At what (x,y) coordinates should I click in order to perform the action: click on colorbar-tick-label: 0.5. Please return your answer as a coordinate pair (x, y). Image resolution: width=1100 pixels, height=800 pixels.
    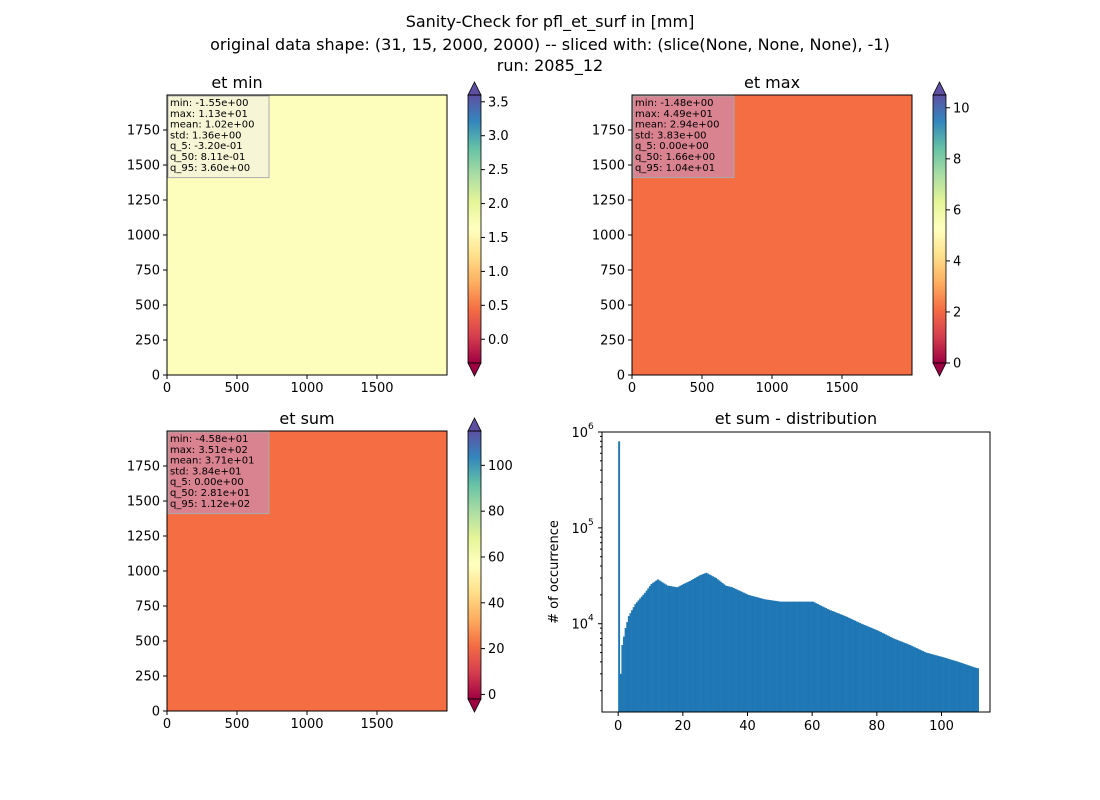
    Looking at the image, I should click on (498, 306).